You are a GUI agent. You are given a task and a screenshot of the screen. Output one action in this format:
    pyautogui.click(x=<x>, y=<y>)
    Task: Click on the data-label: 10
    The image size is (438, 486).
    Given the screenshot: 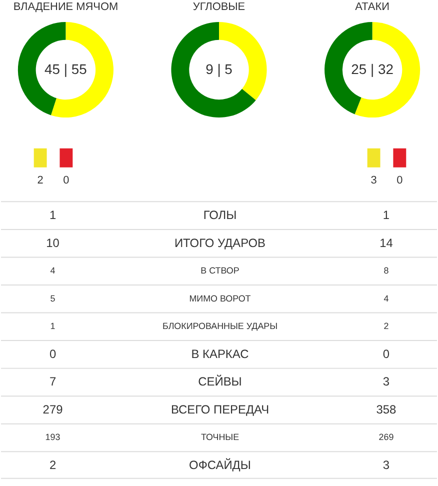 What is the action you would take?
    pyautogui.click(x=53, y=243)
    